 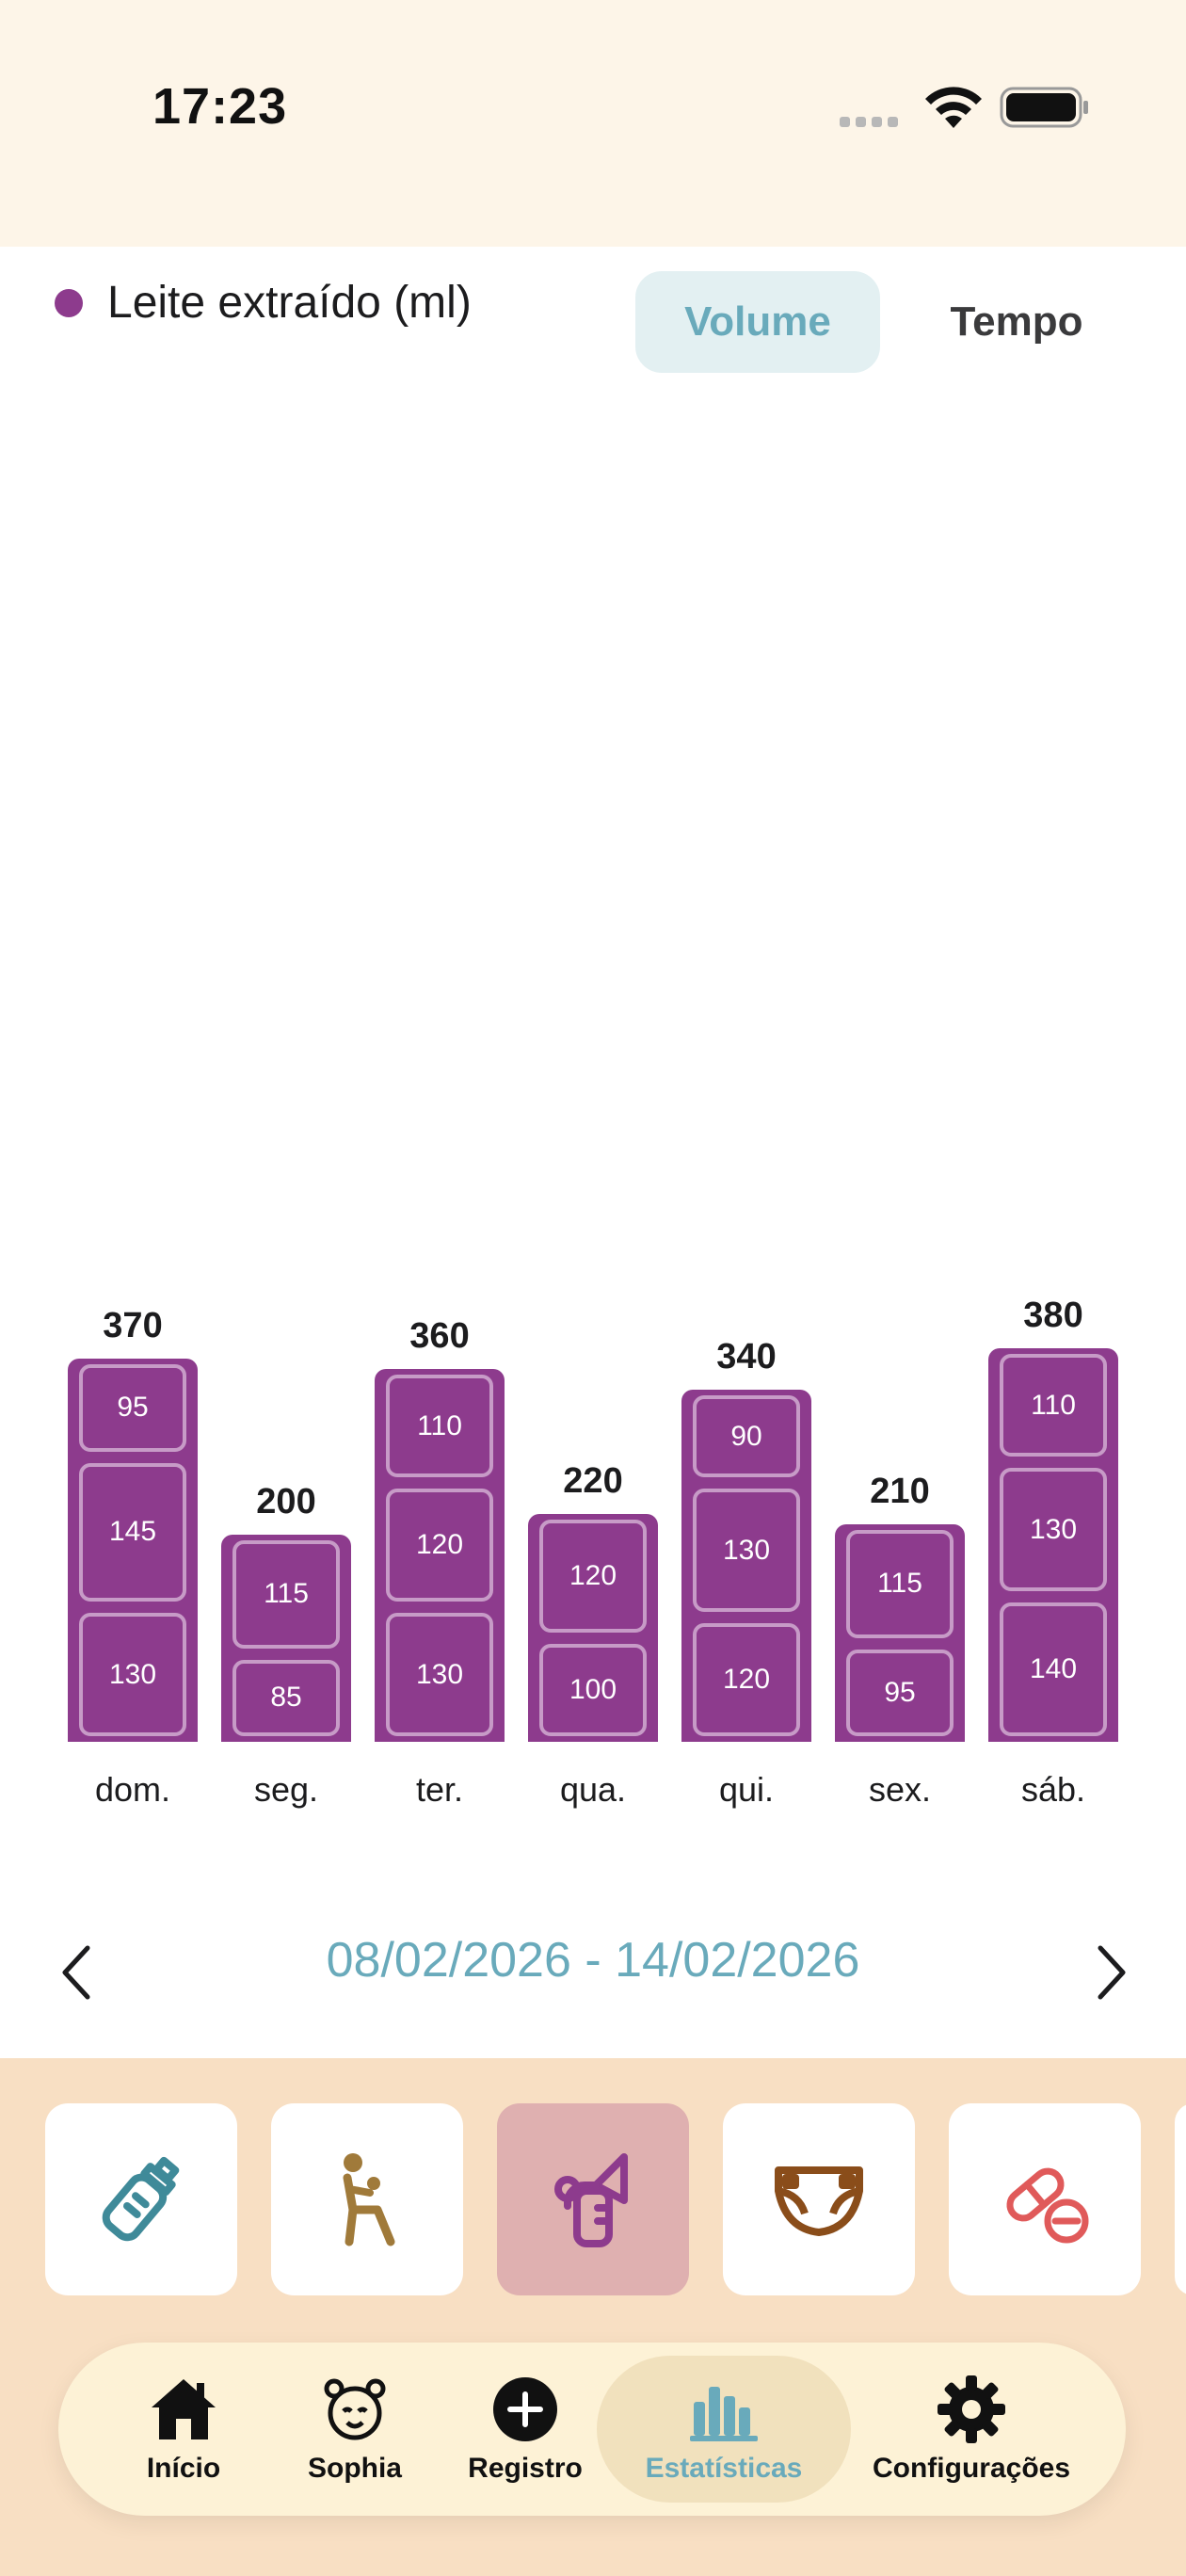 What do you see at coordinates (1053, 1405) in the screenshot?
I see `bar-segment-6-2: 110` at bounding box center [1053, 1405].